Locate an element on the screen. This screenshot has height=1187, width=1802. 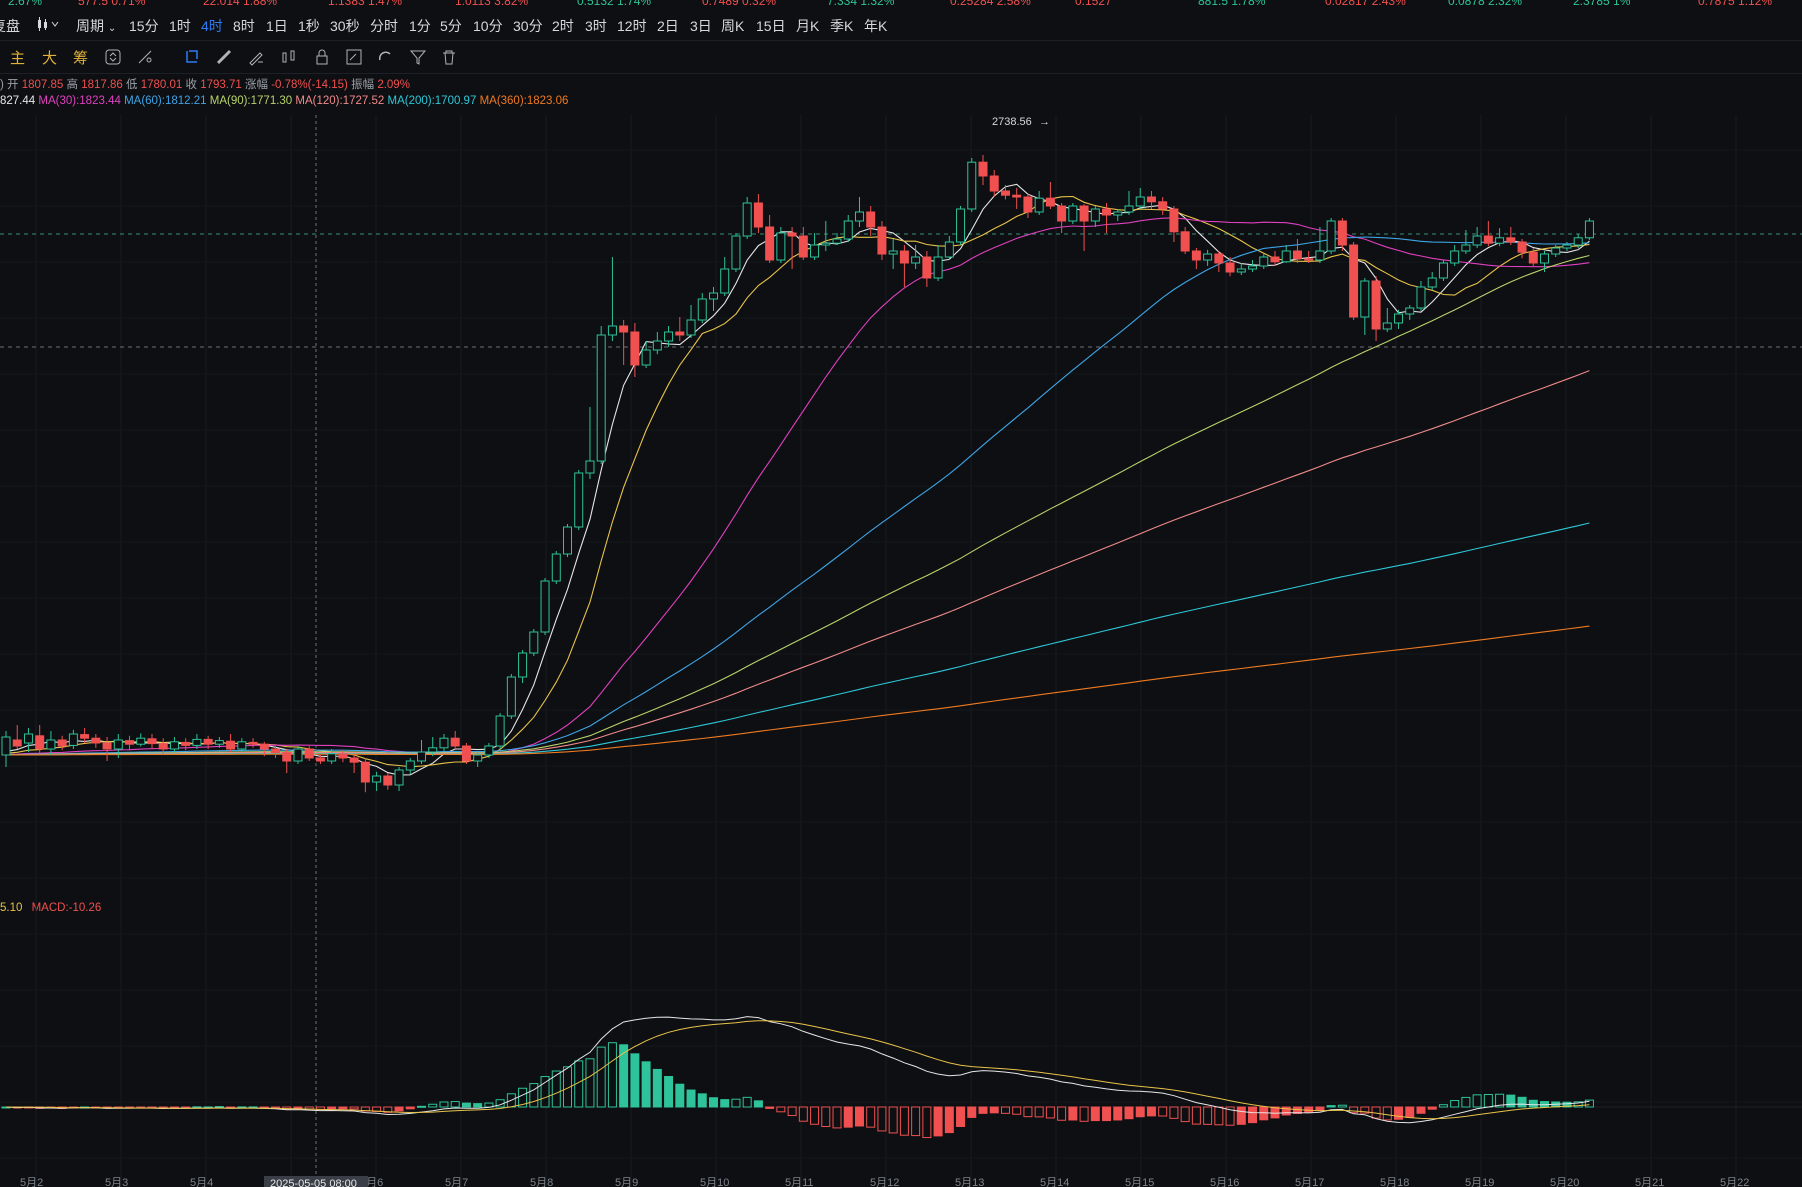
x-axis-label: 5月19 is located at coordinates (1479, 1182).